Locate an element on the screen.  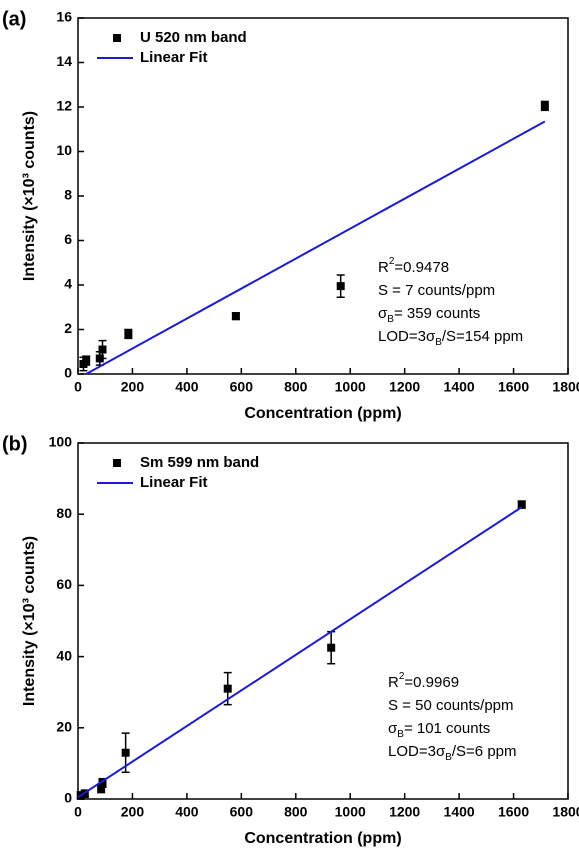
annotation: R2=0.9478 is located at coordinates (413, 266).